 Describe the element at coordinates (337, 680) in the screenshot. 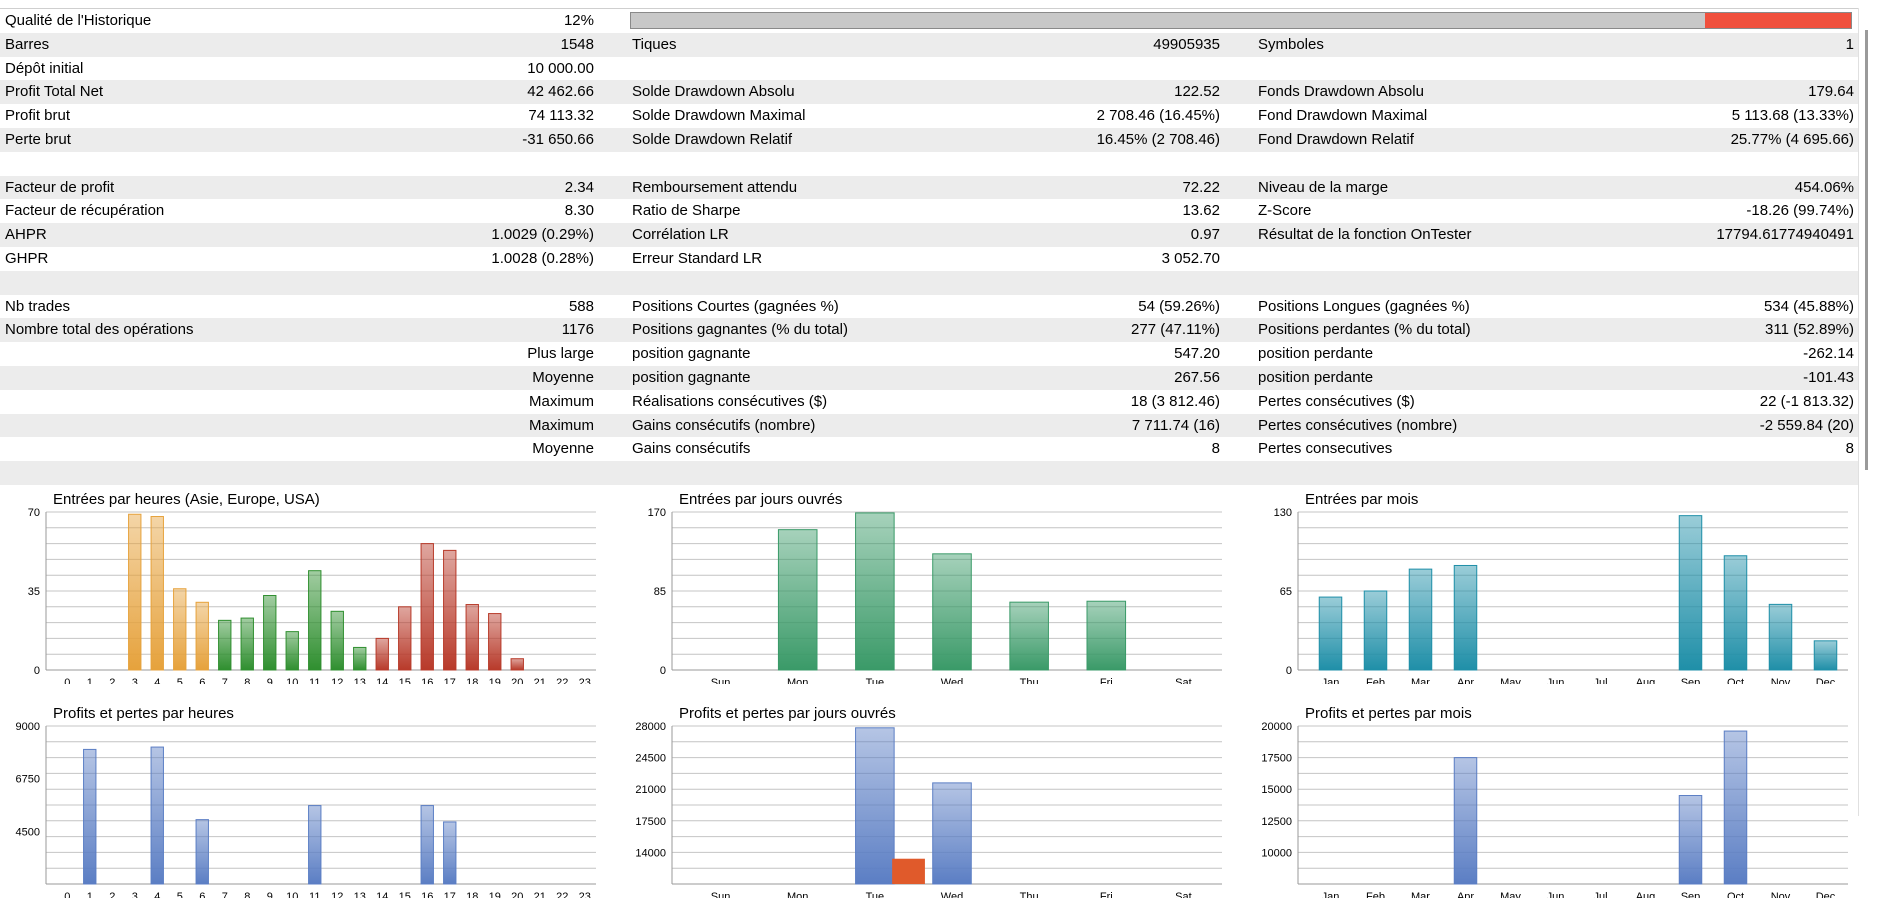

I see `x-tick-label: 12` at that location.